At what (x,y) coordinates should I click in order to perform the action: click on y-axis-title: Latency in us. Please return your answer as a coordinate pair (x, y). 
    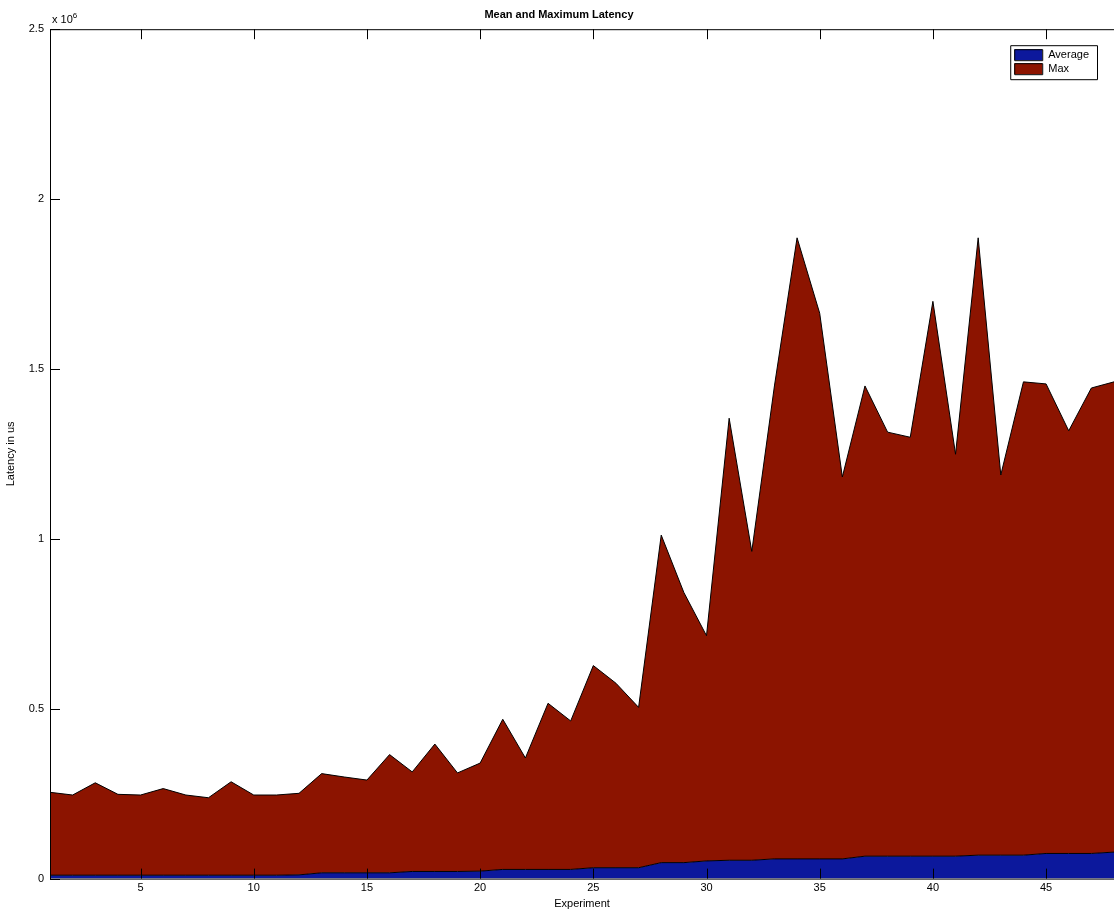
    Looking at the image, I should click on (9, 454).